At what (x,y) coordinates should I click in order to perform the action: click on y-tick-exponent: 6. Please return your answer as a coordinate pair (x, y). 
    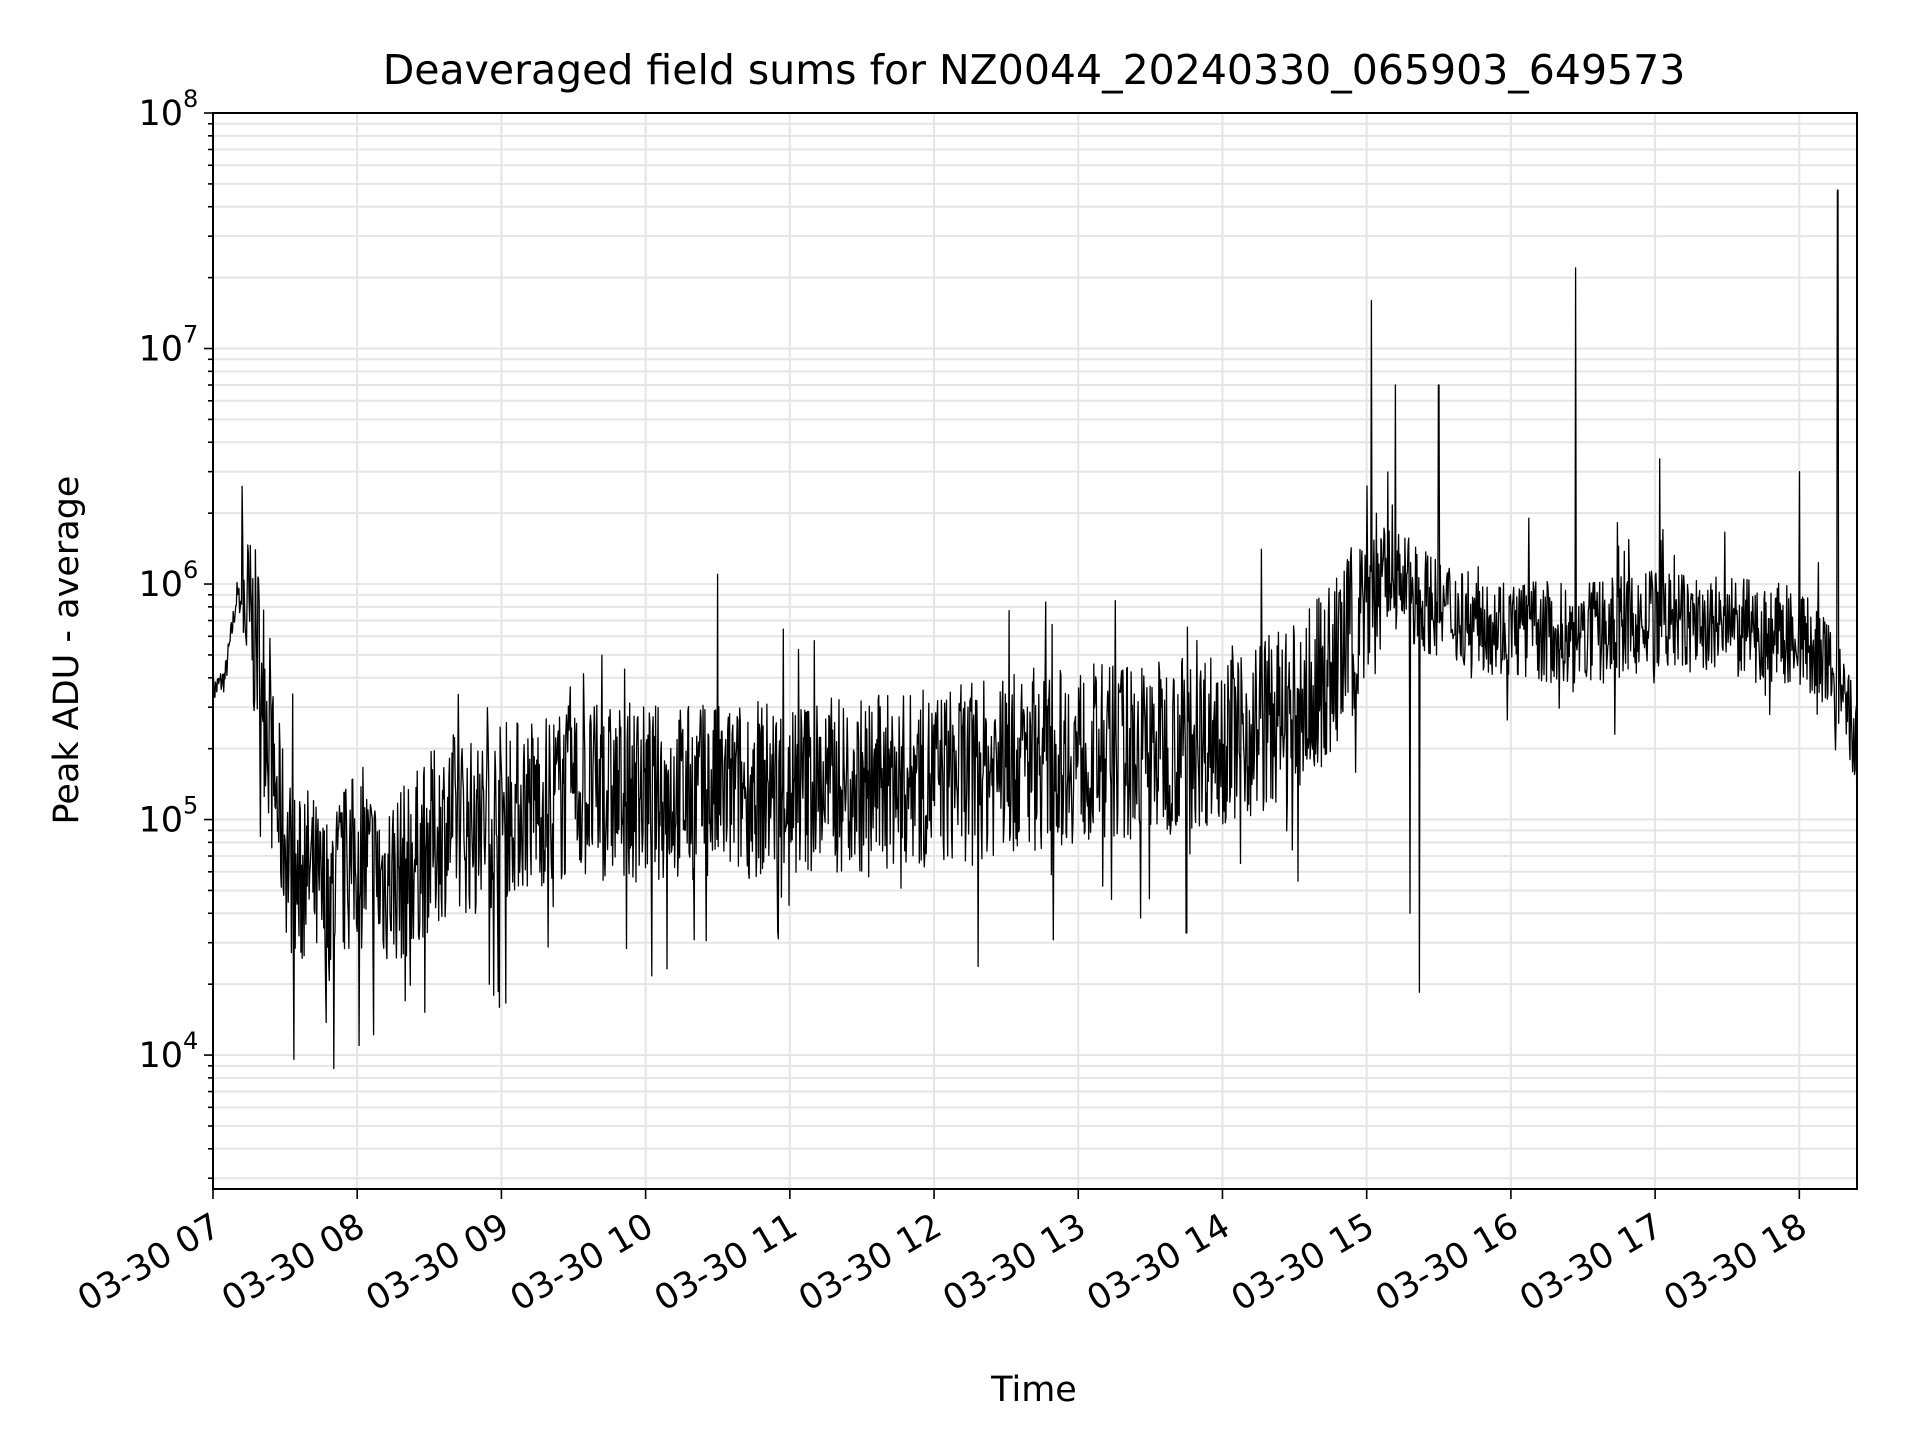
    Looking at the image, I should click on (190, 570).